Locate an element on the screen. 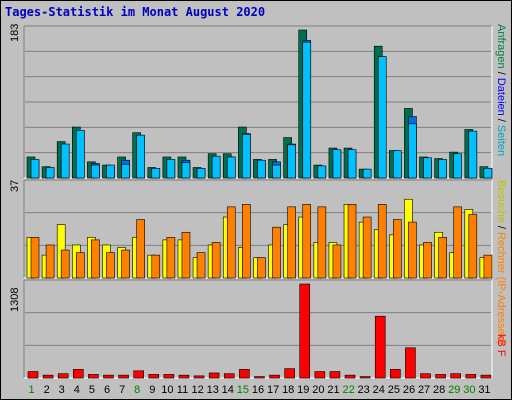 This screenshot has width=512, height=400. day-label: 25 is located at coordinates (394, 390).